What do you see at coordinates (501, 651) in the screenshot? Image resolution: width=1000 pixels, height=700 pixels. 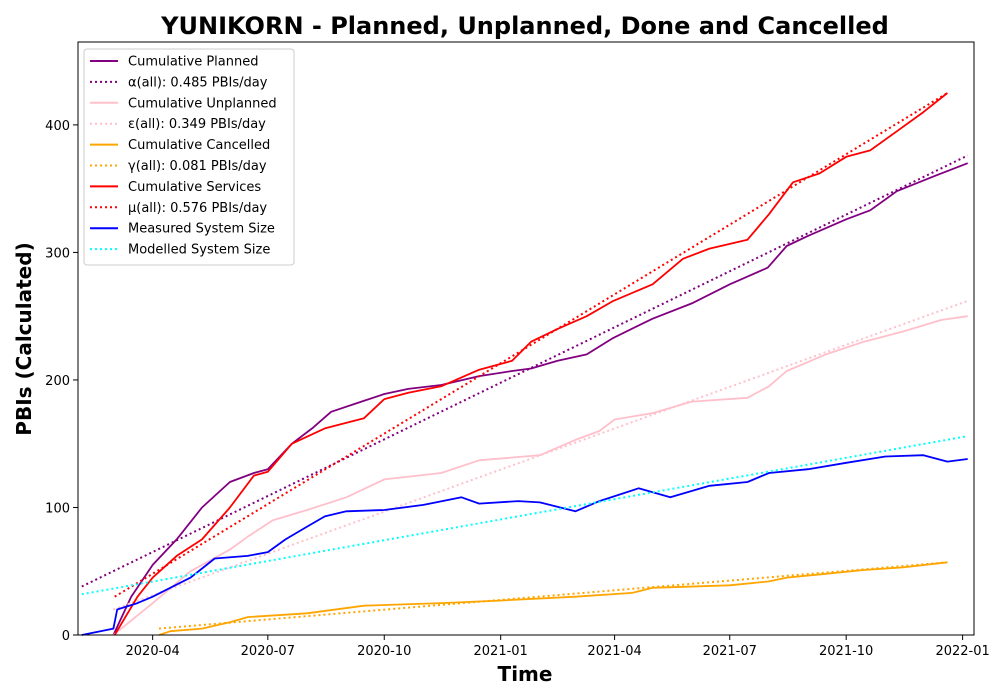 I see `x-tick-label: 2021-01` at bounding box center [501, 651].